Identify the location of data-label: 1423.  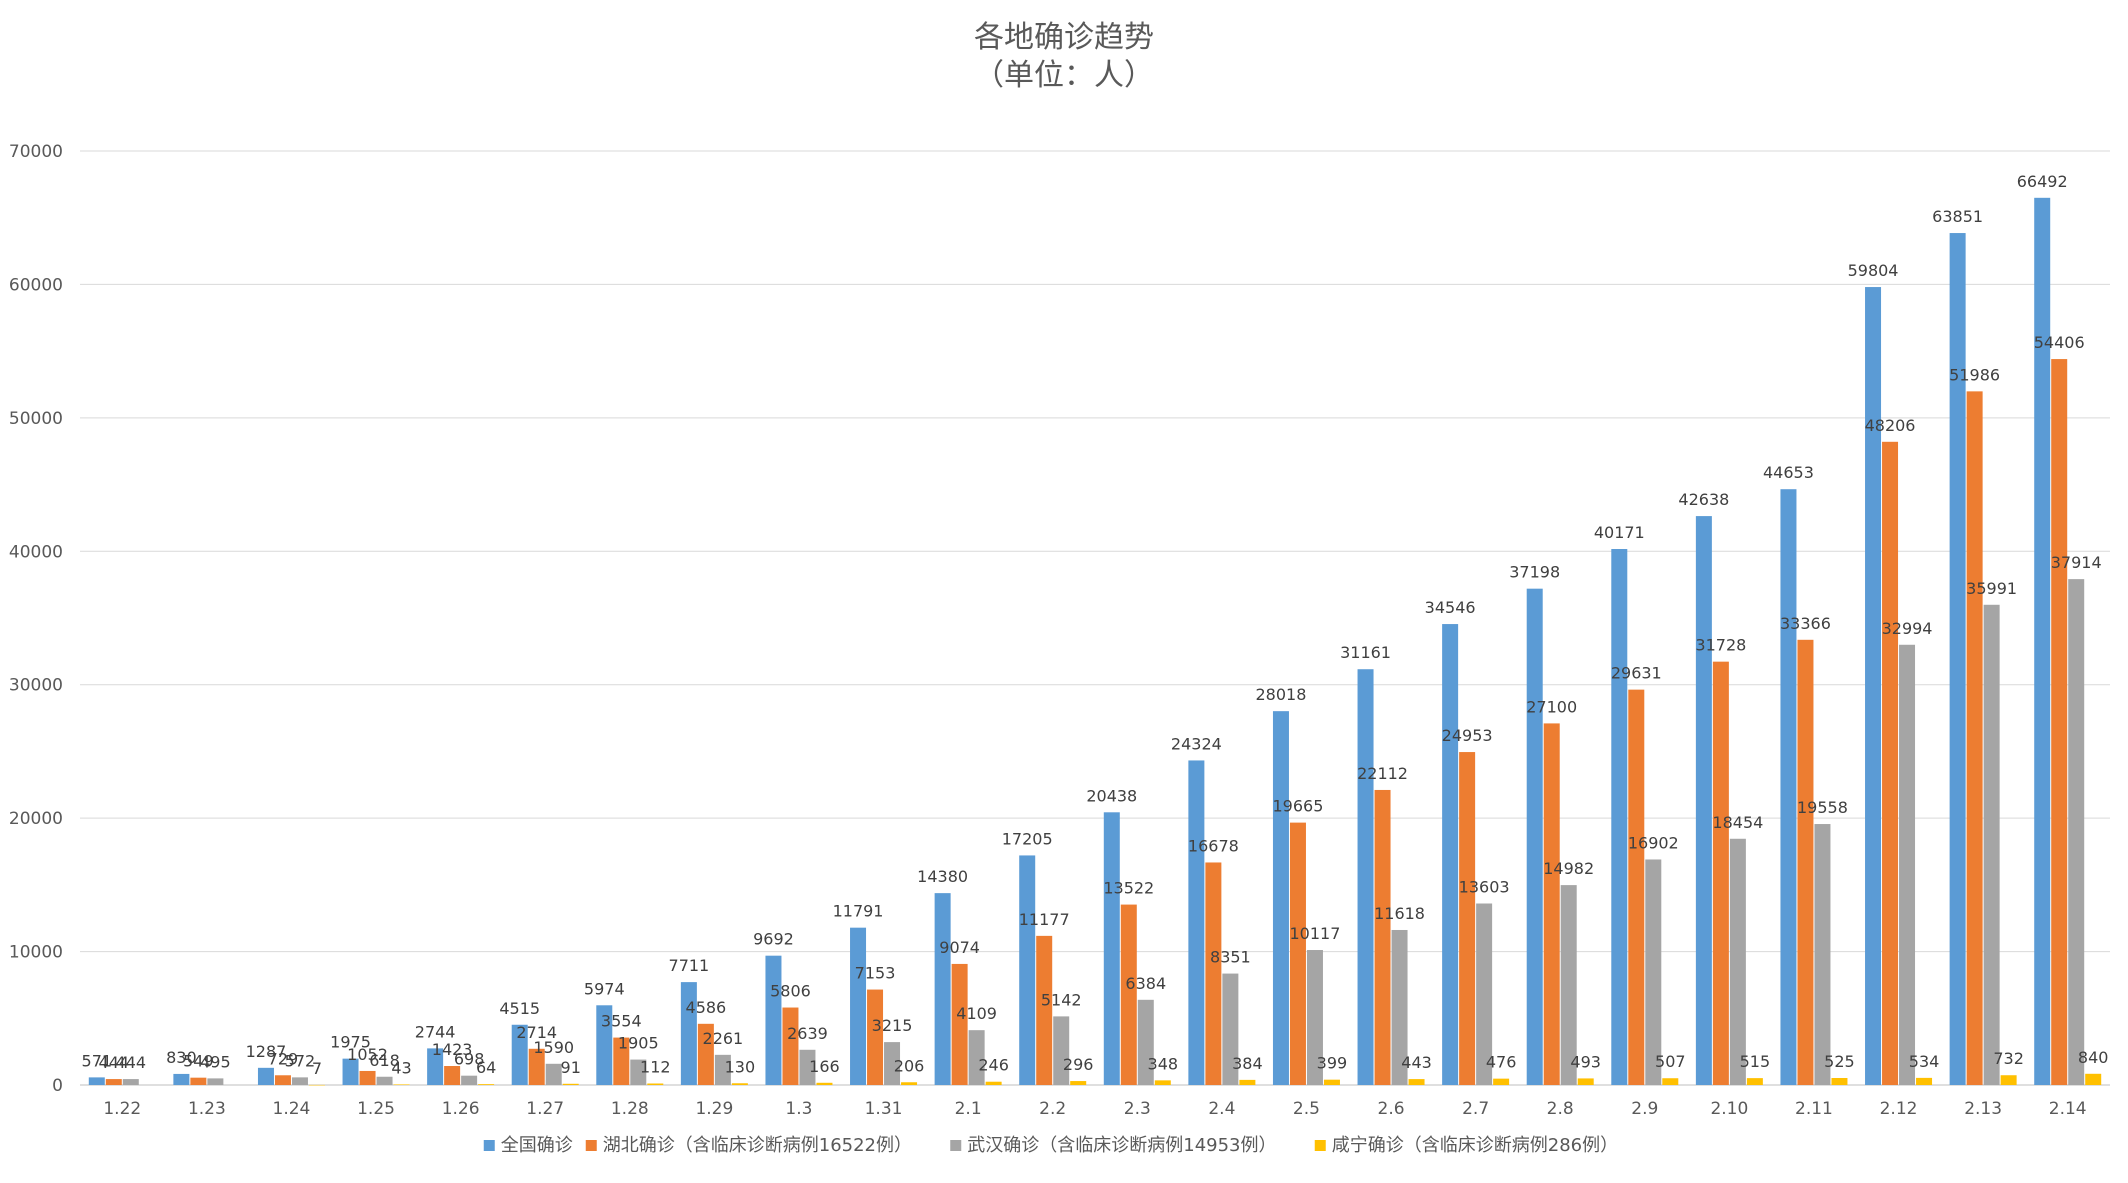
(452, 1049).